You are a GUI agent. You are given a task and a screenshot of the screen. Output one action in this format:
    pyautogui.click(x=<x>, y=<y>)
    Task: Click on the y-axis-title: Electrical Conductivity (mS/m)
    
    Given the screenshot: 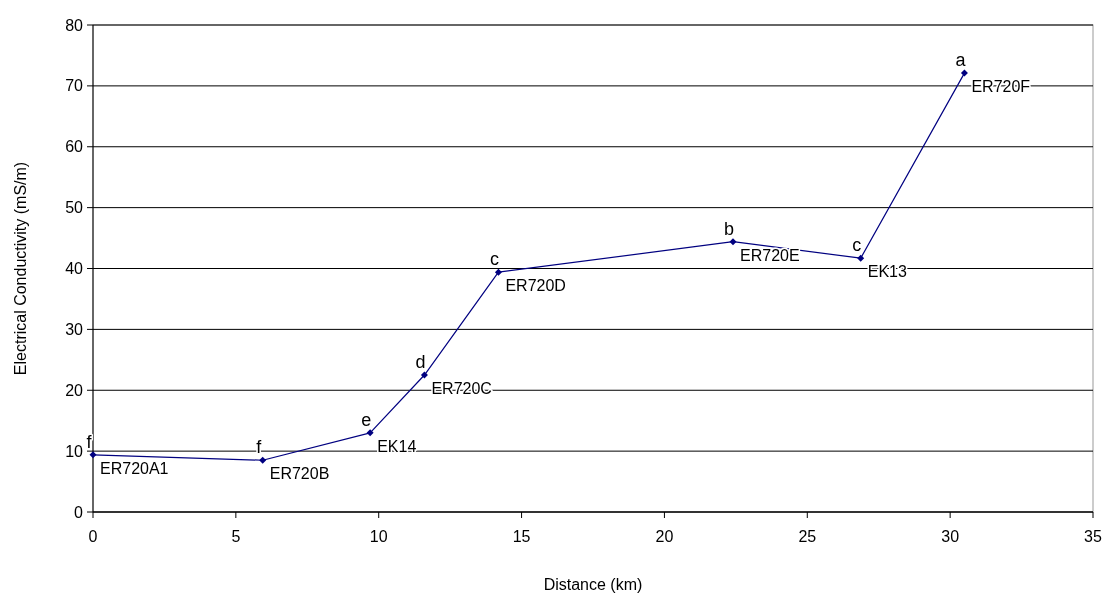 What is the action you would take?
    pyautogui.click(x=20, y=268)
    